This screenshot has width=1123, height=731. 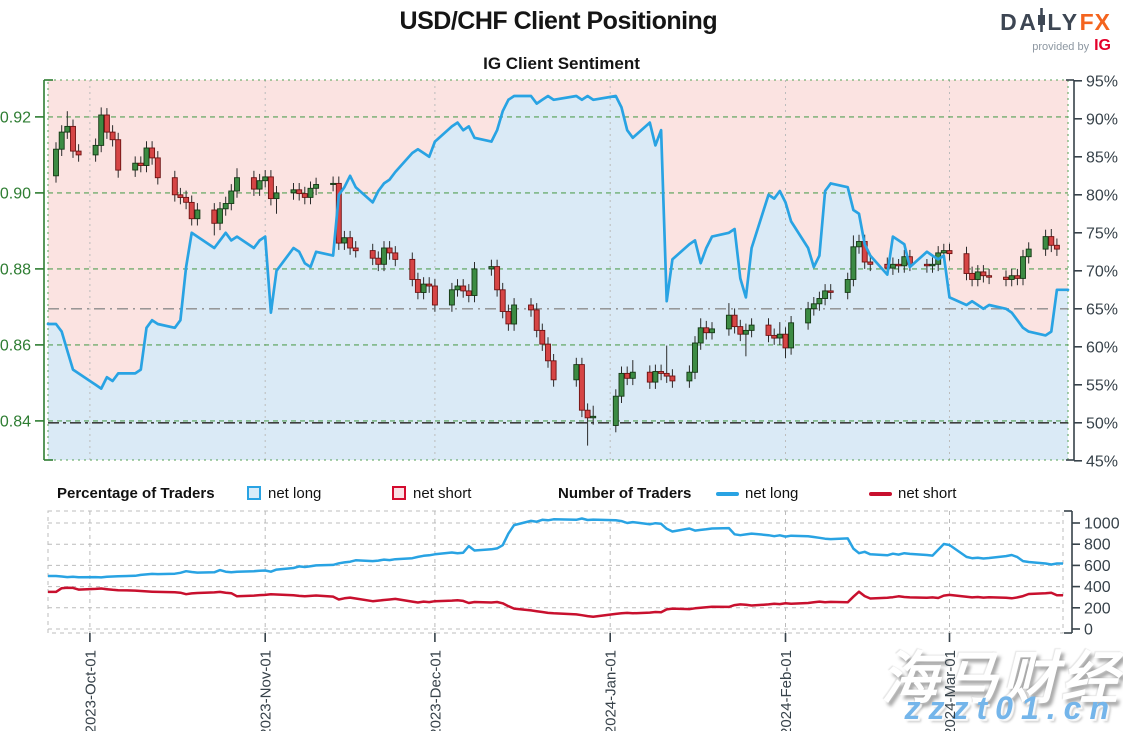 I want to click on logo-text-ly: LY, so click(x=1063, y=22).